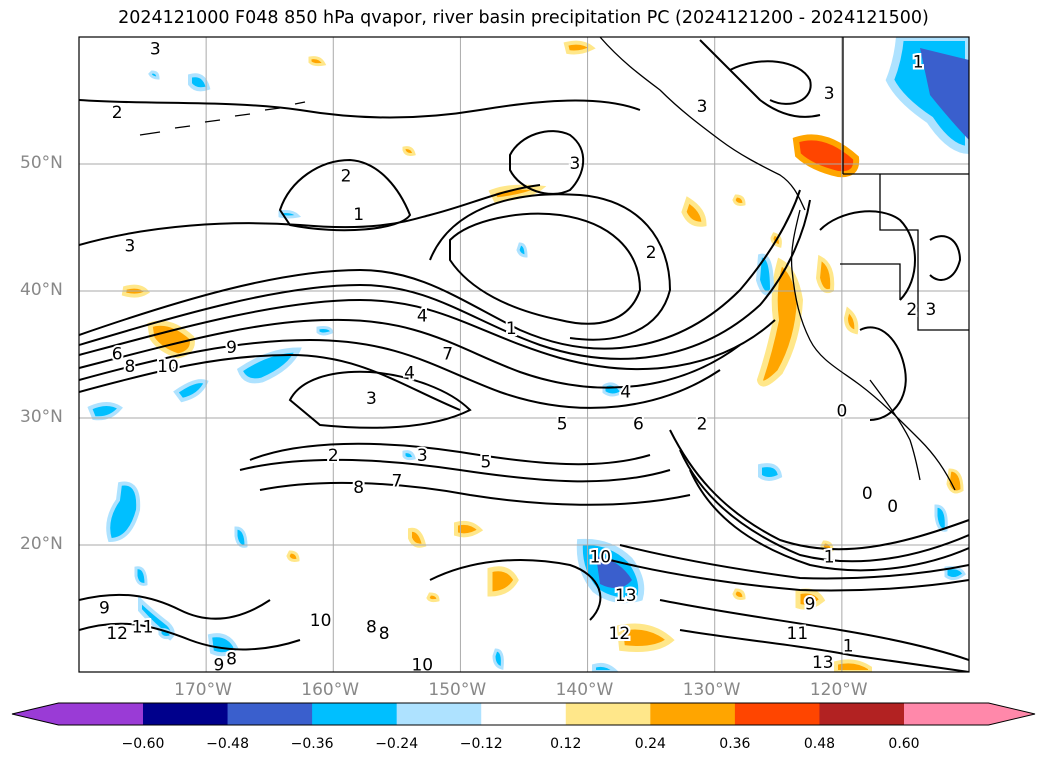 The height and width of the screenshot is (765, 1047). What do you see at coordinates (143, 628) in the screenshot?
I see `contour-label: 11` at bounding box center [143, 628].